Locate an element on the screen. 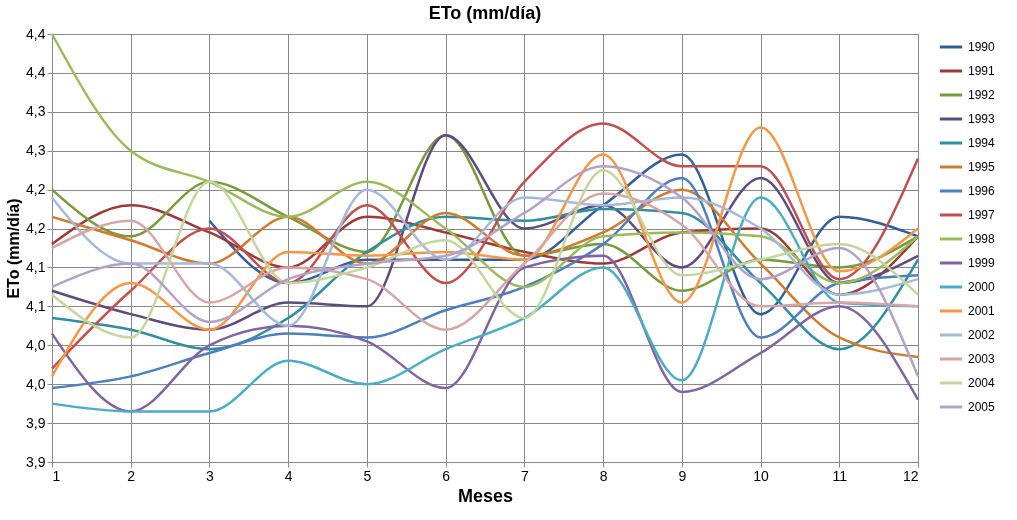 The height and width of the screenshot is (520, 1017). y-axis-title: ETo (mm/día) is located at coordinates (14, 248).